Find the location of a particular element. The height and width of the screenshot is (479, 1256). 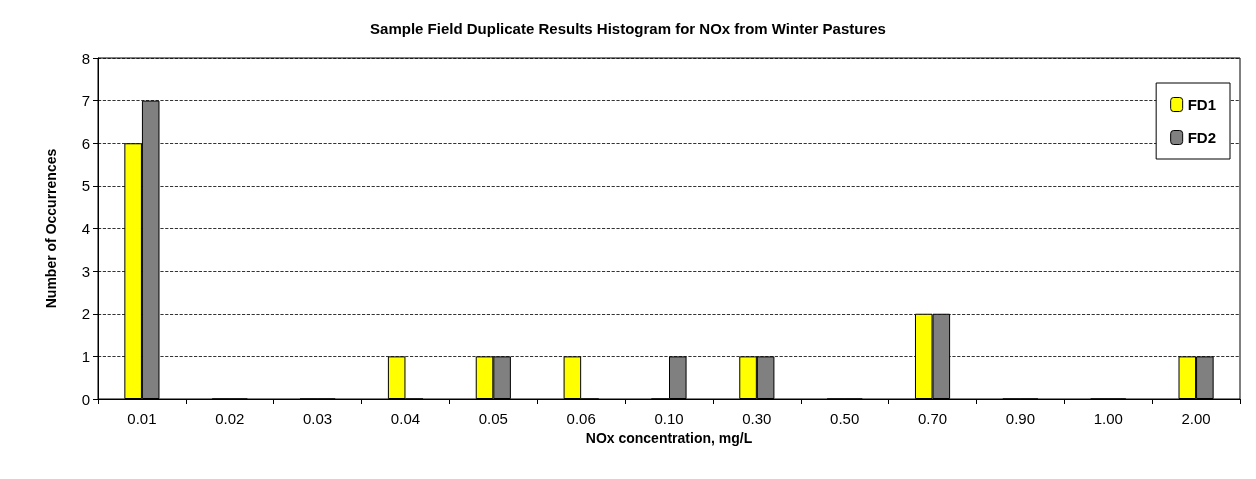

x-tick-label: 0.05 is located at coordinates (493, 418).